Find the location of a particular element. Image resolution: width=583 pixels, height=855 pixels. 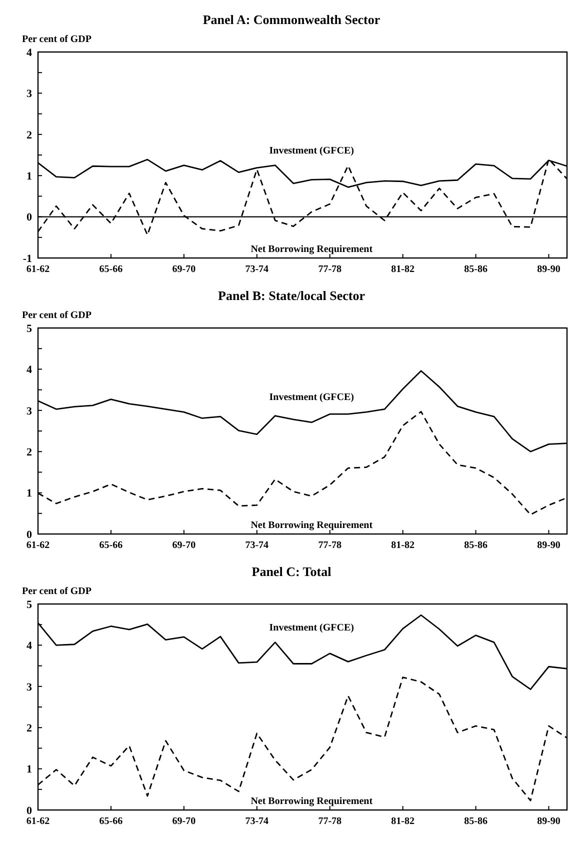

chart-title: Panel C: Total is located at coordinates (292, 571).